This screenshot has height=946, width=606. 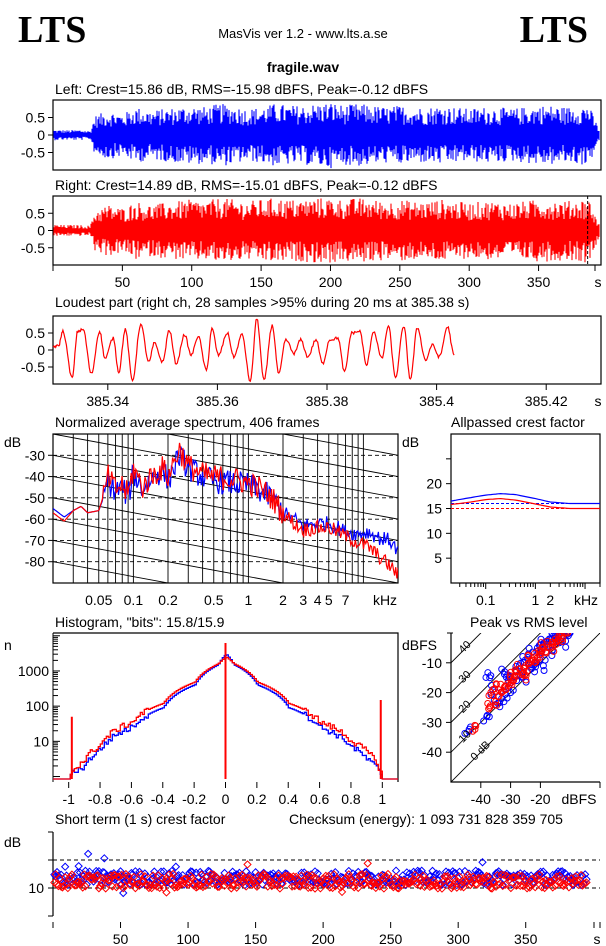 What do you see at coordinates (432, 693) in the screenshot?
I see `peak-vs-rms-ytick-label: -20` at bounding box center [432, 693].